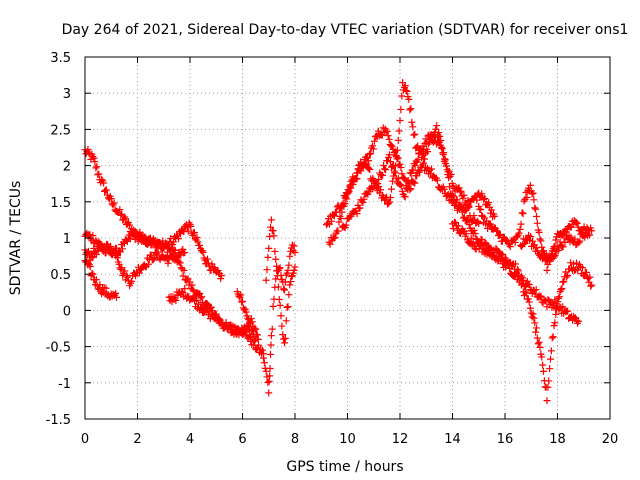 The width and height of the screenshot is (640, 480). What do you see at coordinates (557, 439) in the screenshot?
I see `x-tick-label: 18` at bounding box center [557, 439].